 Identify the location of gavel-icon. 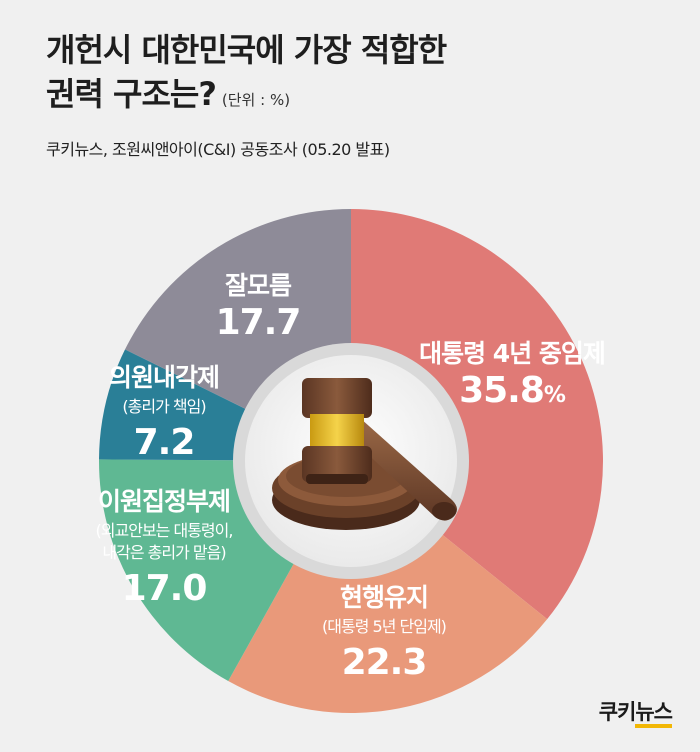
(364, 454).